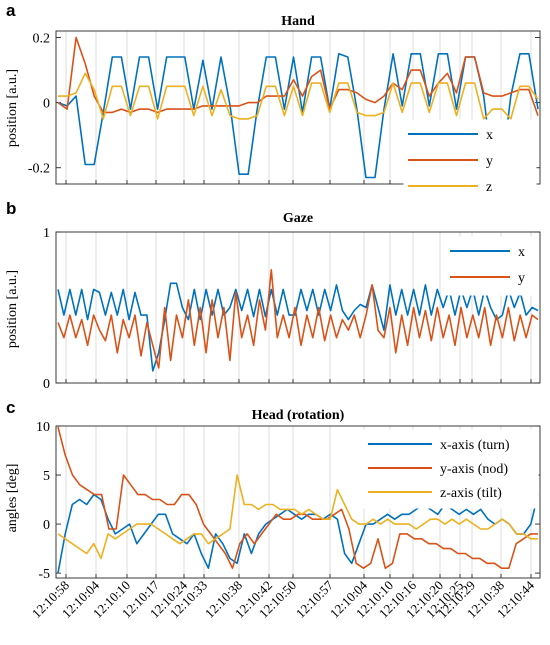 This screenshot has height=645, width=550. I want to click on y-tick-label: 5, so click(46, 476).